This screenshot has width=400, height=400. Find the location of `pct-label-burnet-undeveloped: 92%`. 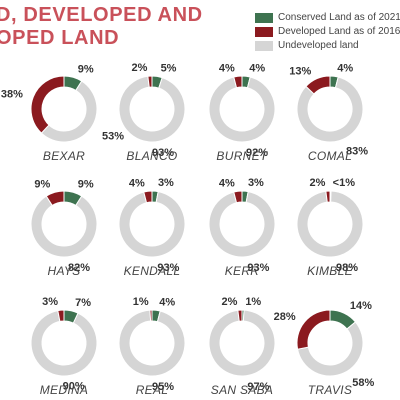

pct-label-burnet-undeveloped: 92% is located at coordinates (257, 153).